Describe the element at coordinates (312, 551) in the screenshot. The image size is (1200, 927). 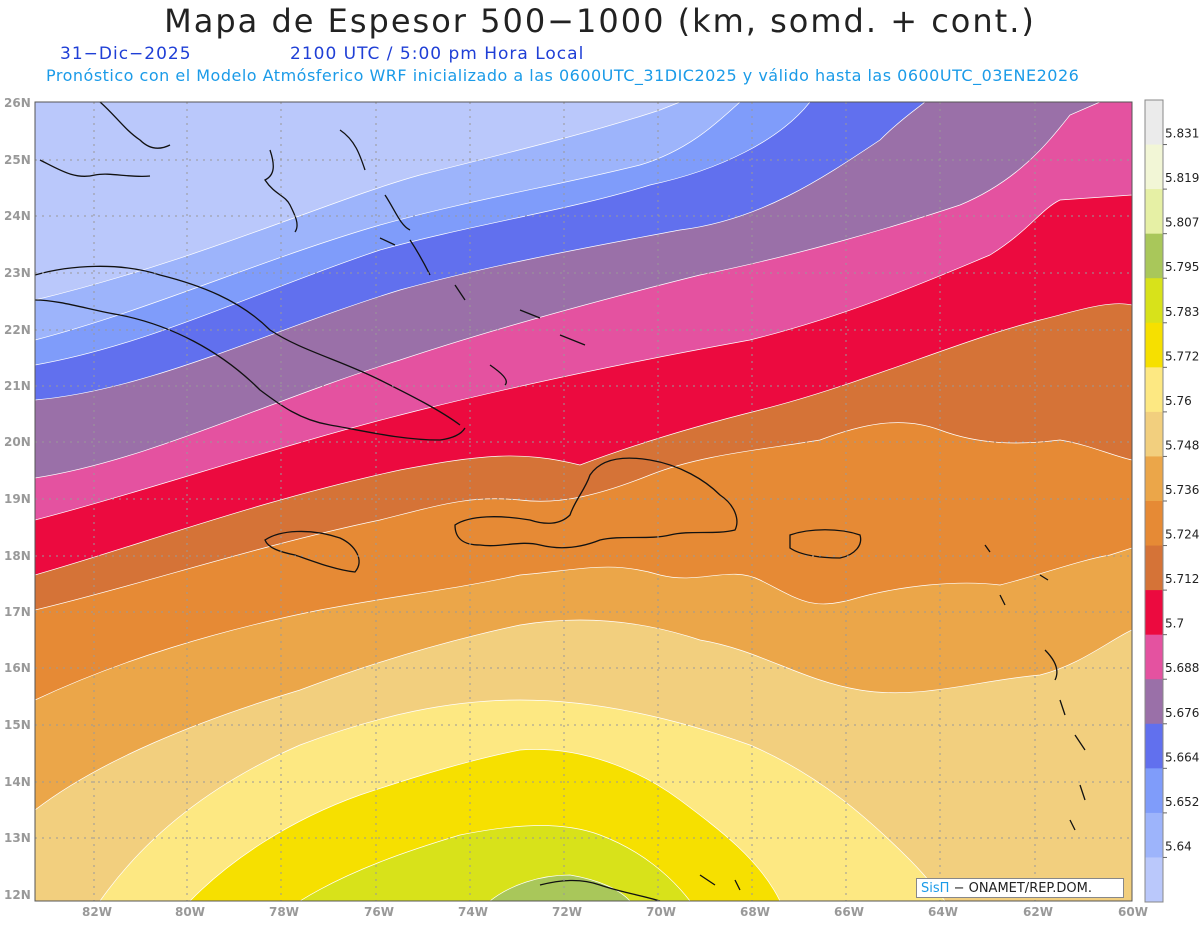
I see `jamaica-coast` at that location.